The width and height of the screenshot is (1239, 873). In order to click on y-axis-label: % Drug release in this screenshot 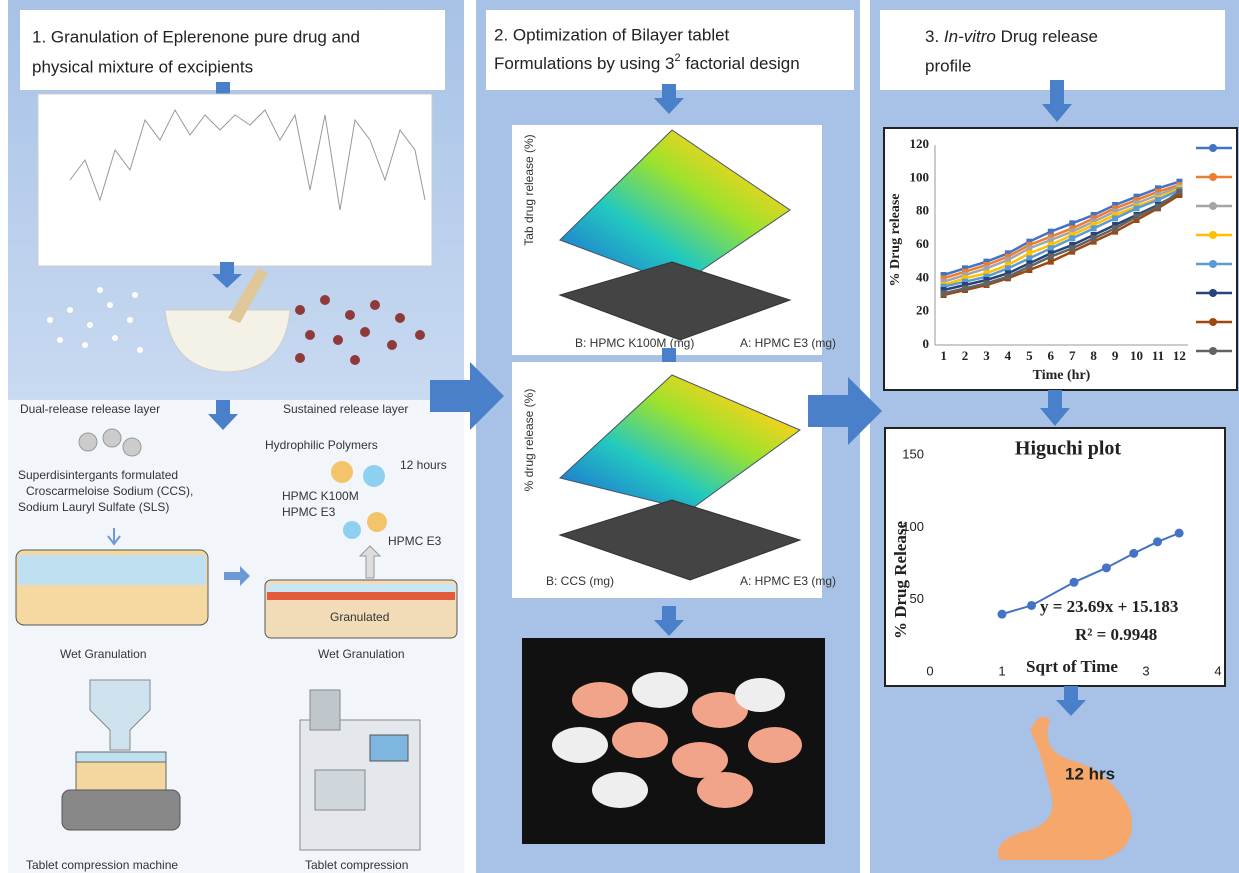, I will do `click(895, 239)`.